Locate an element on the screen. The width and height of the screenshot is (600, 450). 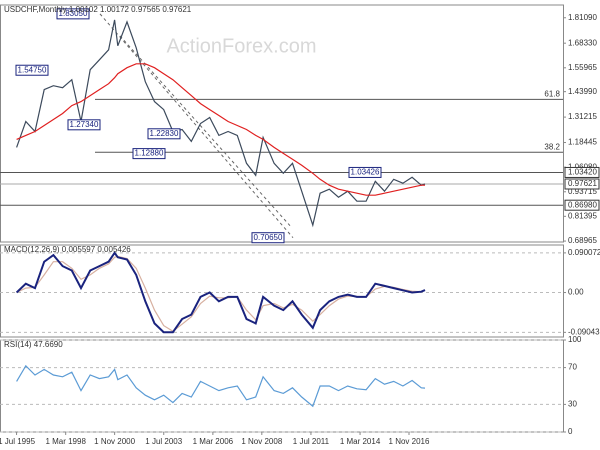
panel-title: MACD(12,26,9) 0.005597 0.005426 is located at coordinates (67, 249).